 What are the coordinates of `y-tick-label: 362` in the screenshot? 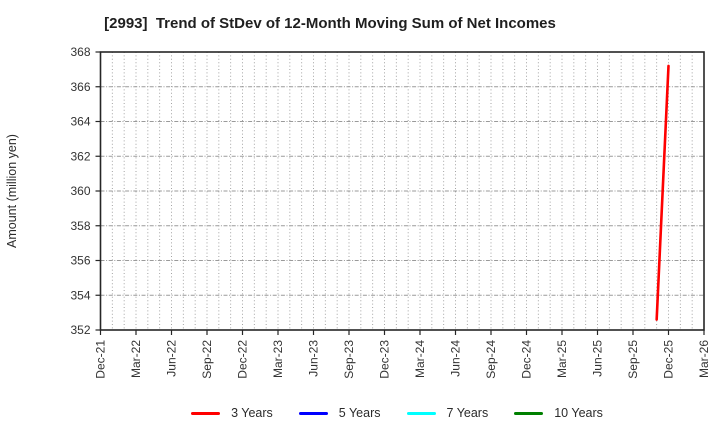 It's located at (80, 156).